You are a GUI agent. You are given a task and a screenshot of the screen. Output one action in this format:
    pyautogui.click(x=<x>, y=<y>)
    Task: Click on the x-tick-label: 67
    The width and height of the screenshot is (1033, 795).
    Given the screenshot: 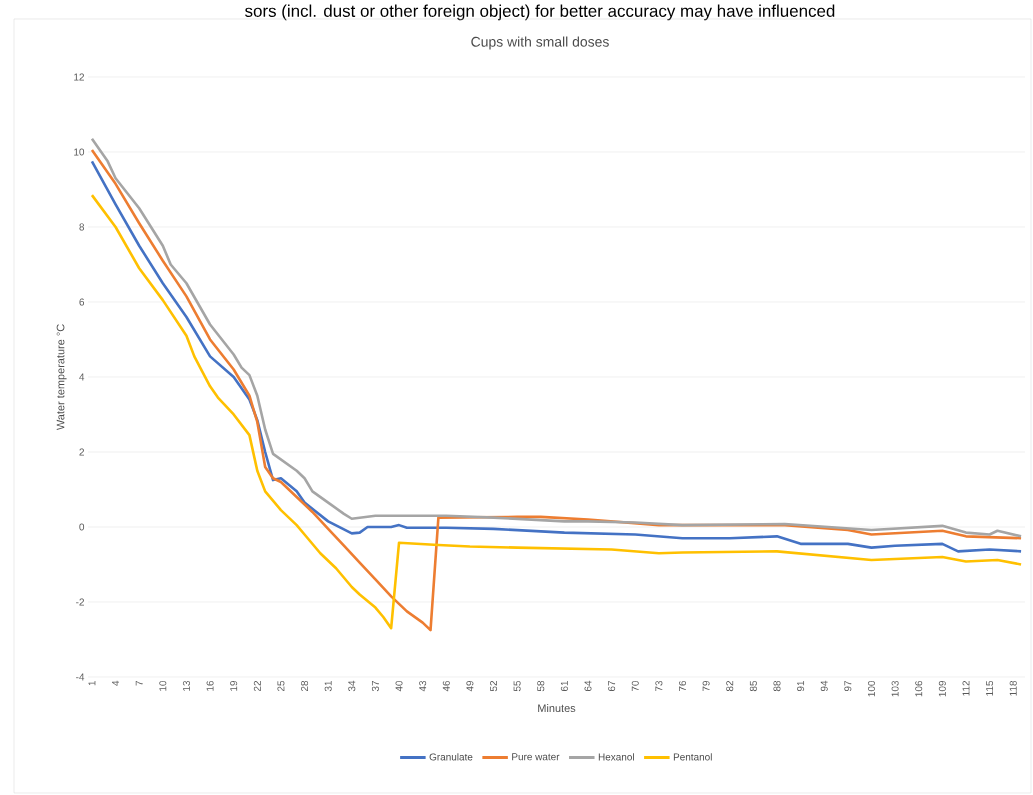 What is the action you would take?
    pyautogui.click(x=612, y=686)
    